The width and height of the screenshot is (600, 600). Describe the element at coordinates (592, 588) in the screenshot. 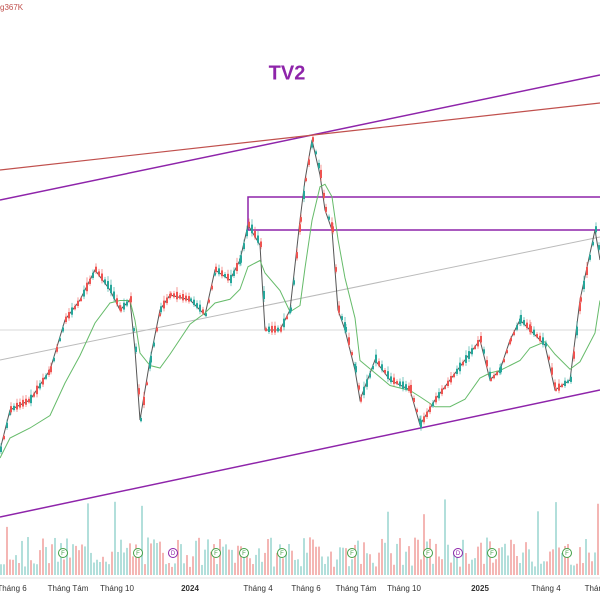

I see `time-label: Tháng` at that location.